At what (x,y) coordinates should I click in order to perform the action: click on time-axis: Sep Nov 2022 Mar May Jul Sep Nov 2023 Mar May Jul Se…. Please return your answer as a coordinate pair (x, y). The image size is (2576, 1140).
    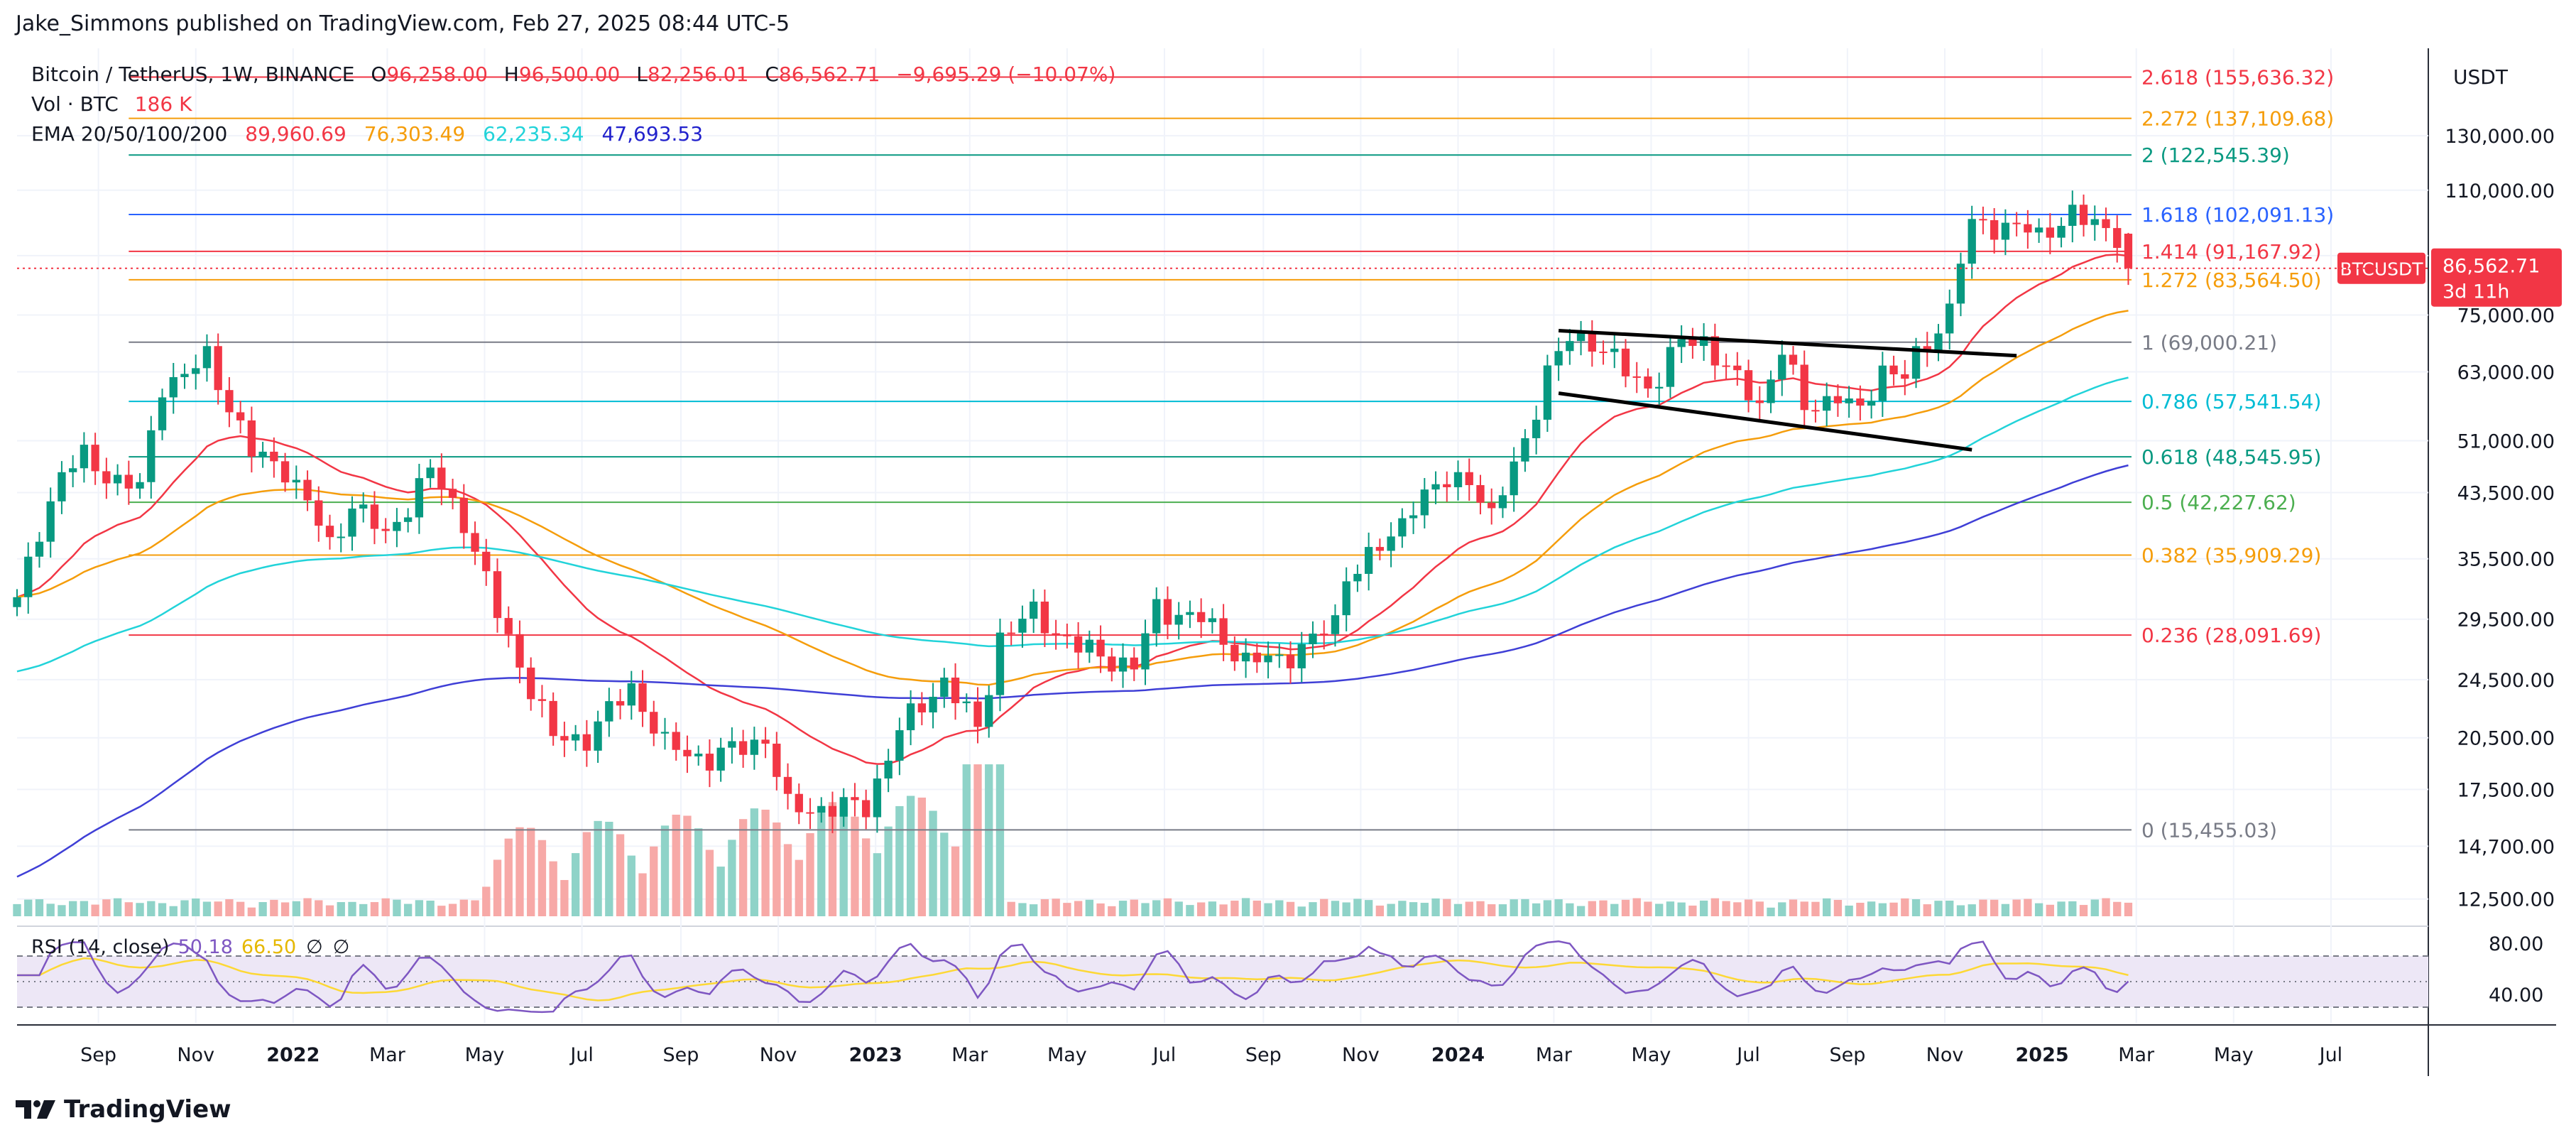
    Looking at the image, I should click on (1211, 1055).